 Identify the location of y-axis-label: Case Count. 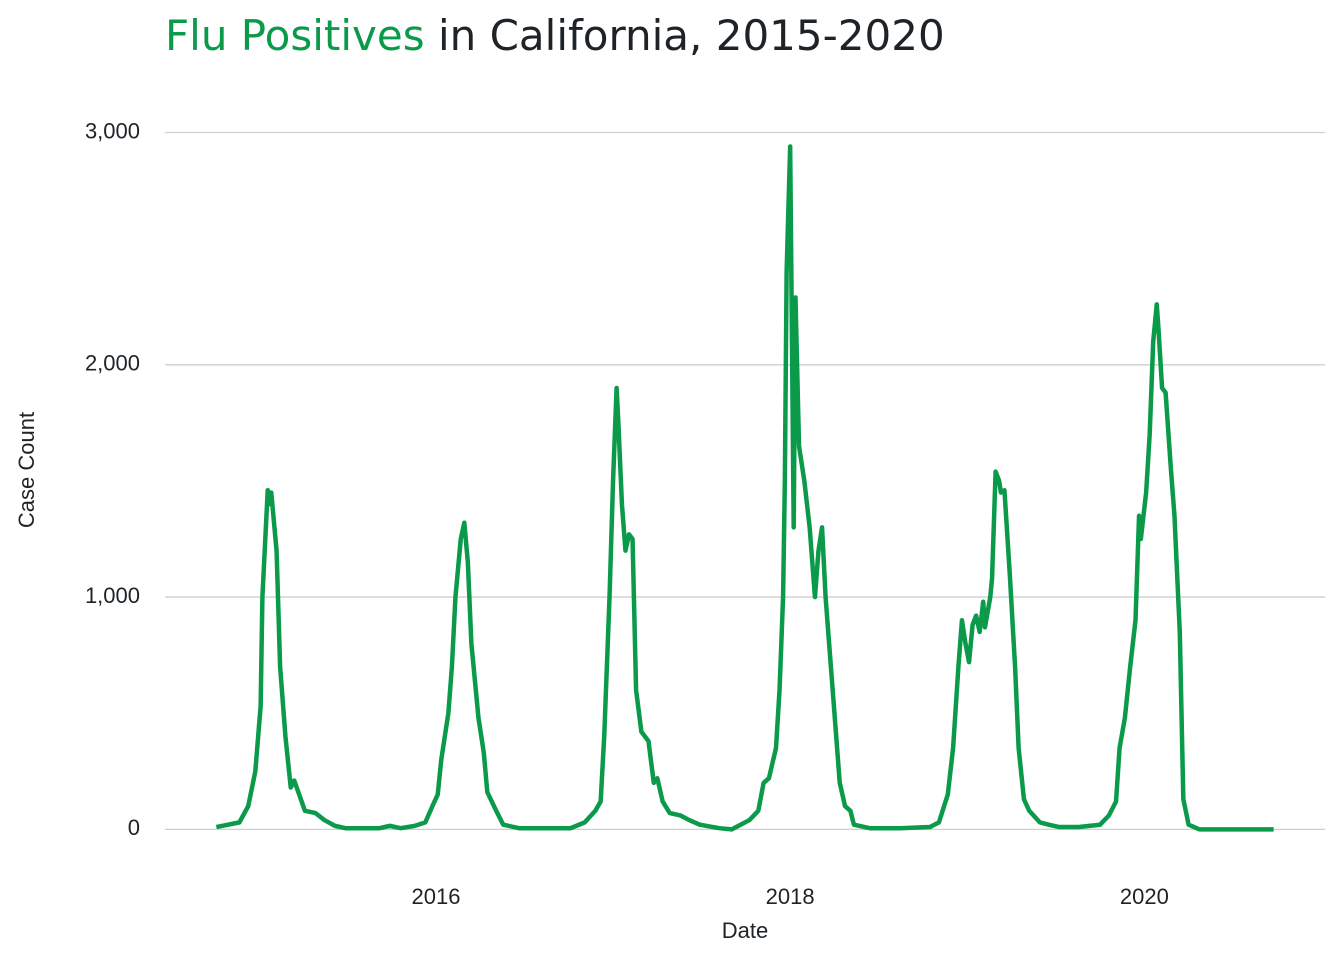
(26, 470).